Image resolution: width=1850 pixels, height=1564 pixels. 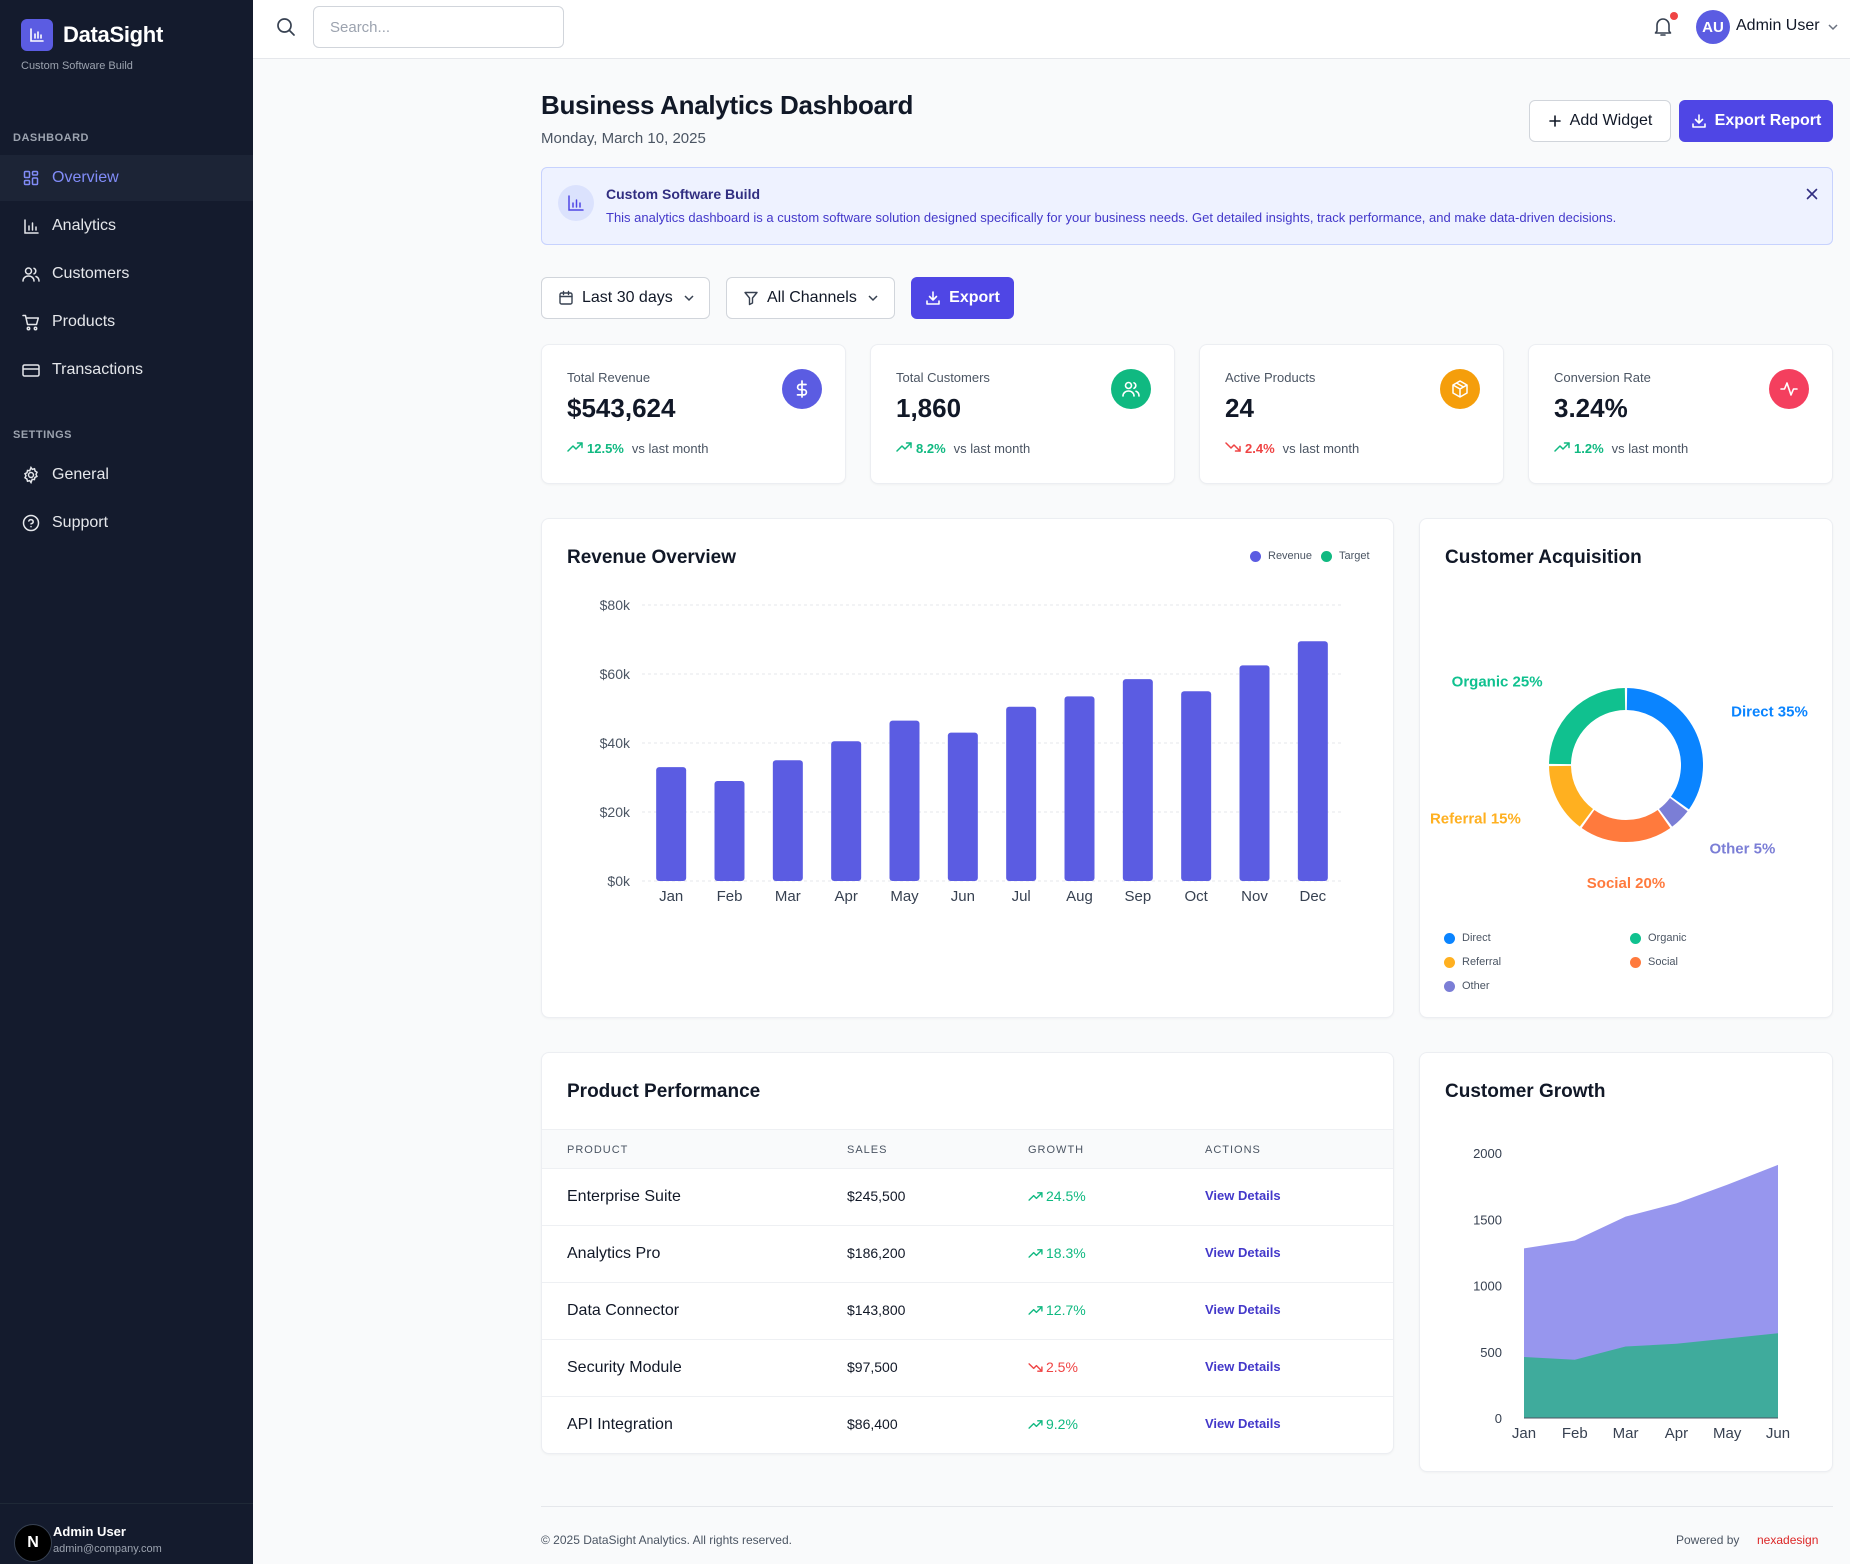 I want to click on legend-label: Target, so click(x=1354, y=556).